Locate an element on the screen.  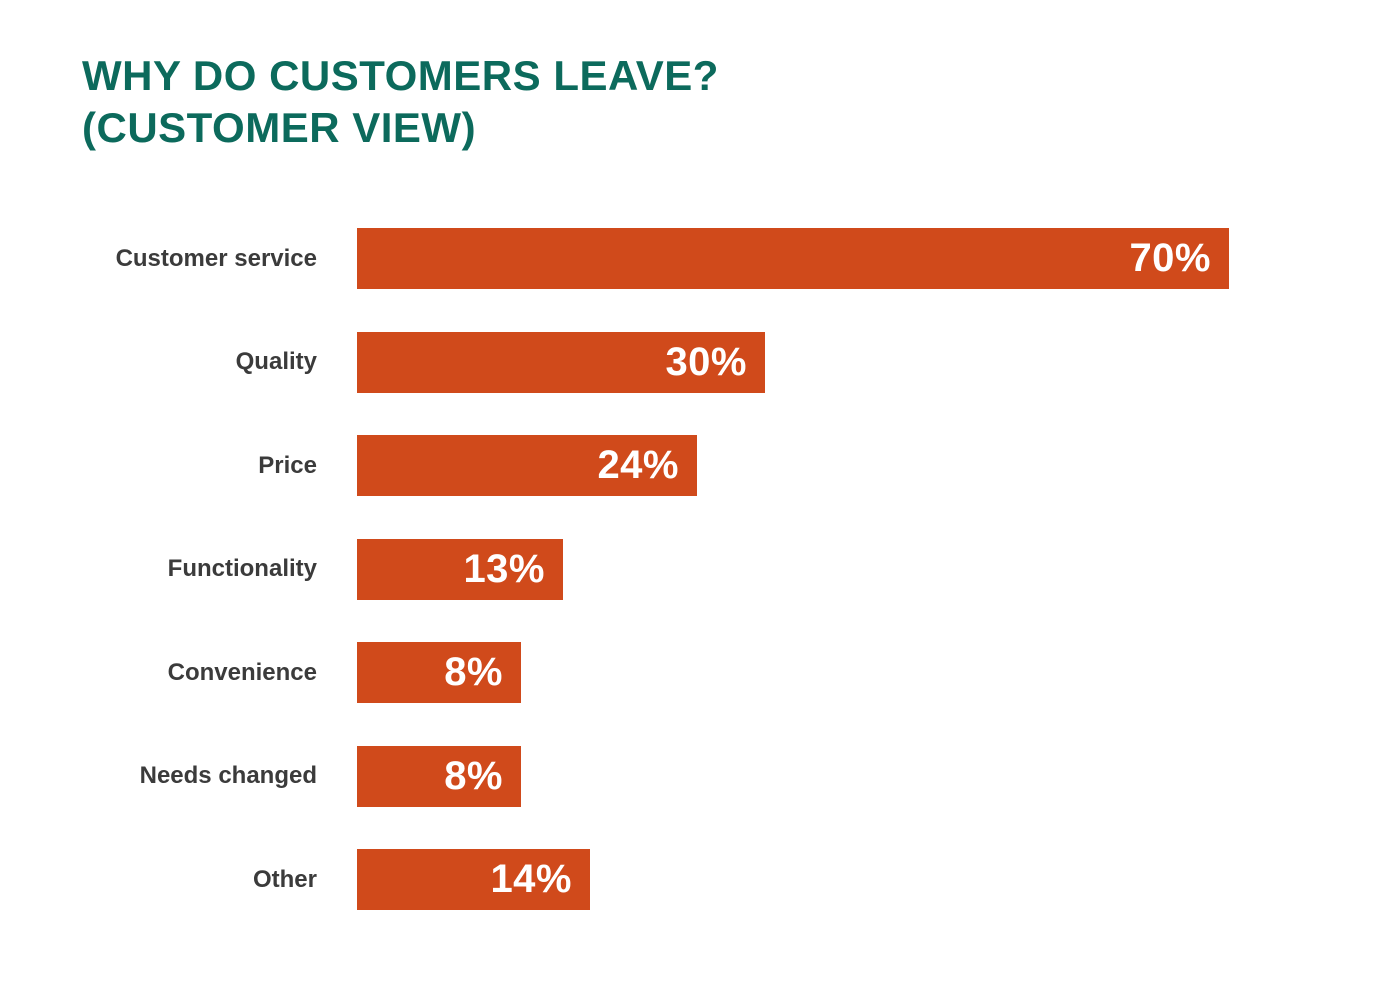
category-label: Price is located at coordinates (287, 465).